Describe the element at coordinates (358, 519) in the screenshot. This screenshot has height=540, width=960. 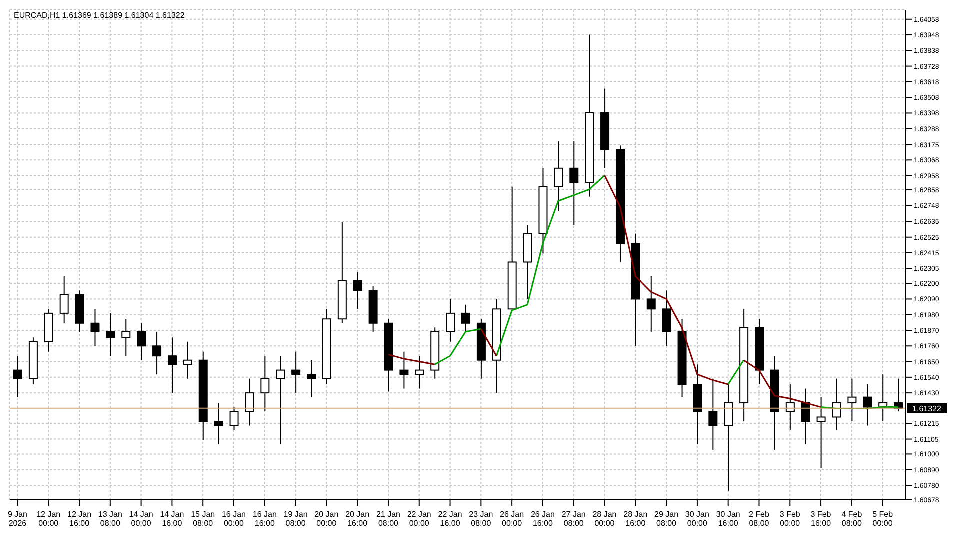
I see `x-tick-label: 20 Jan 16:00` at that location.